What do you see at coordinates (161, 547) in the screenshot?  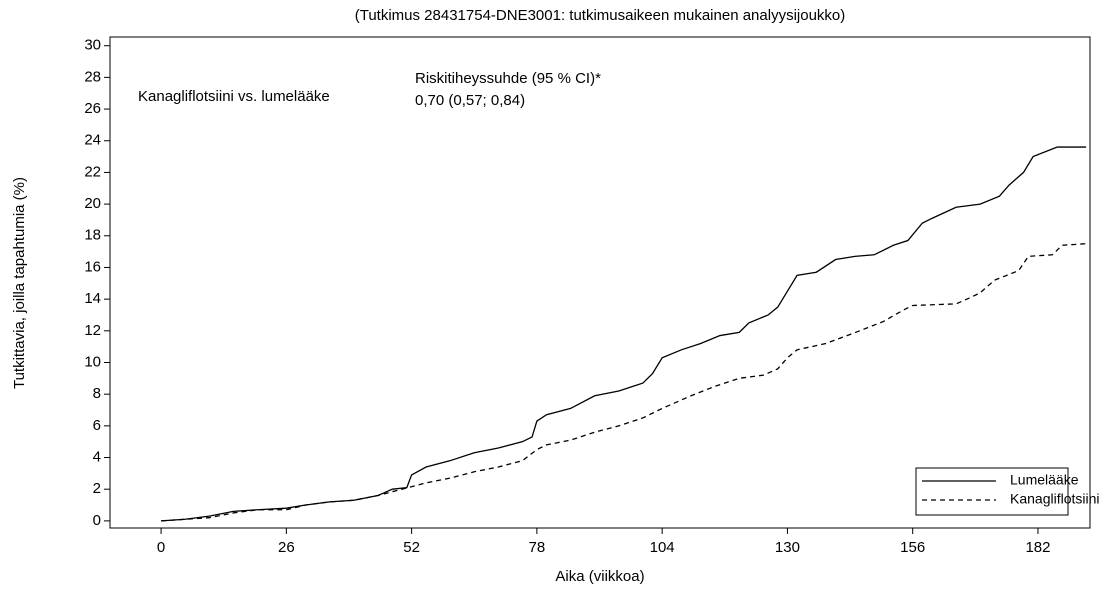 I see `x-tick-label: 0` at bounding box center [161, 547].